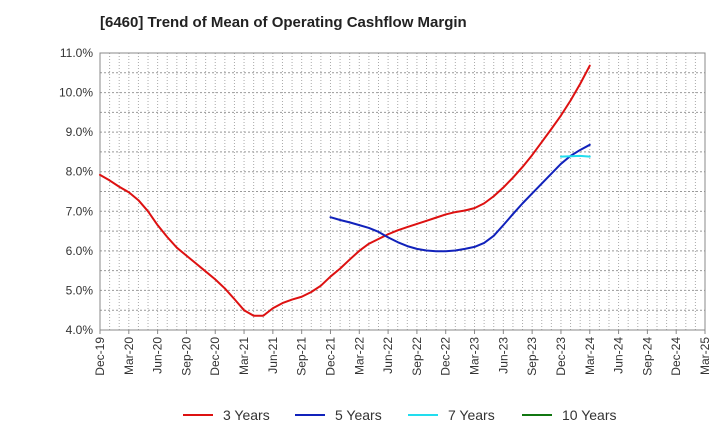 This screenshot has width=720, height=445. I want to click on y-tick-label: 7.0%, so click(80, 211).